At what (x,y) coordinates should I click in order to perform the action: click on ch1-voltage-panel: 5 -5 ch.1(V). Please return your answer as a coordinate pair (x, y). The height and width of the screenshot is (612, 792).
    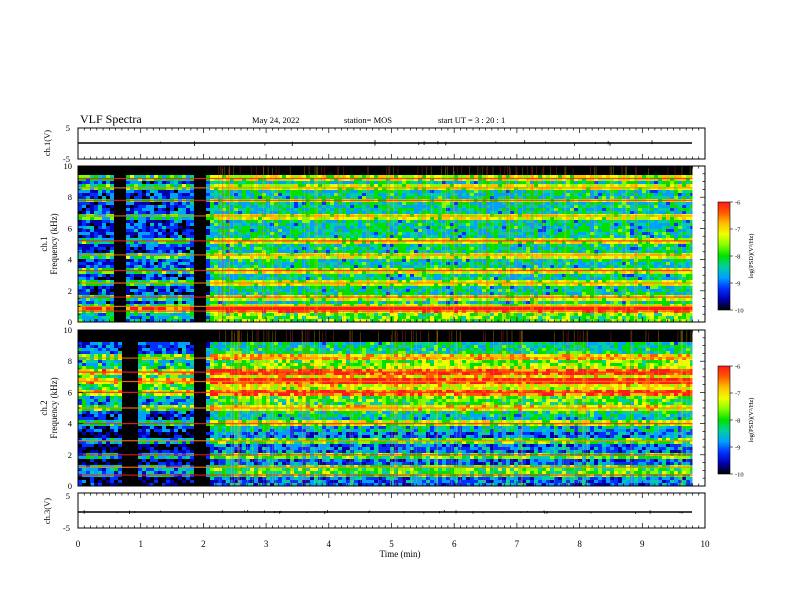
    Looking at the image, I should click on (374, 143).